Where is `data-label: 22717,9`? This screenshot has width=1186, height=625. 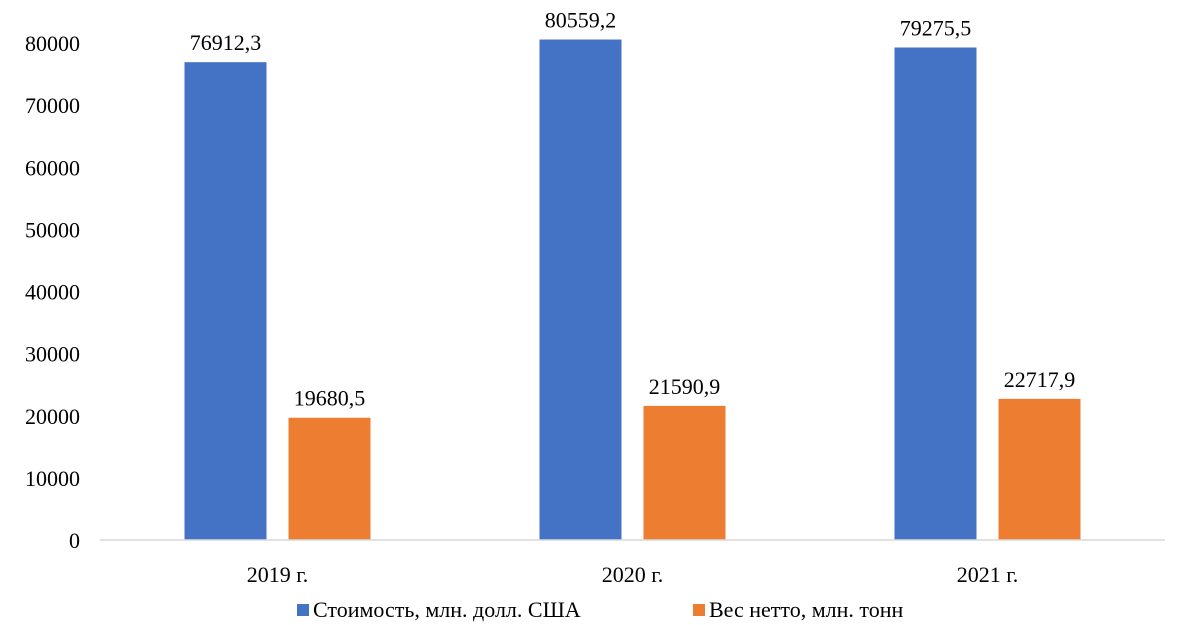 data-label: 22717,9 is located at coordinates (1040, 379).